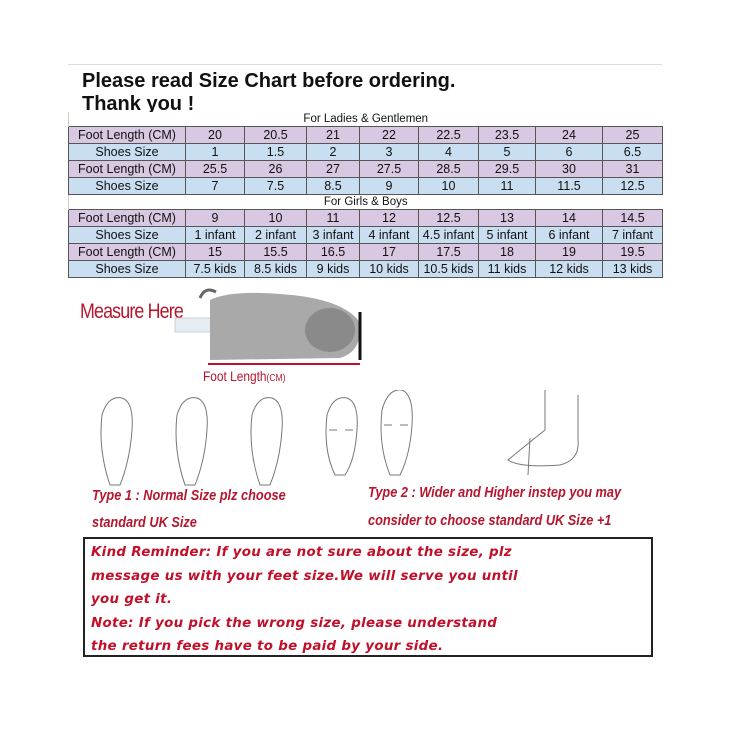 This screenshot has height=735, width=735. Describe the element at coordinates (569, 169) in the screenshot. I see `table-cell: 30` at that location.